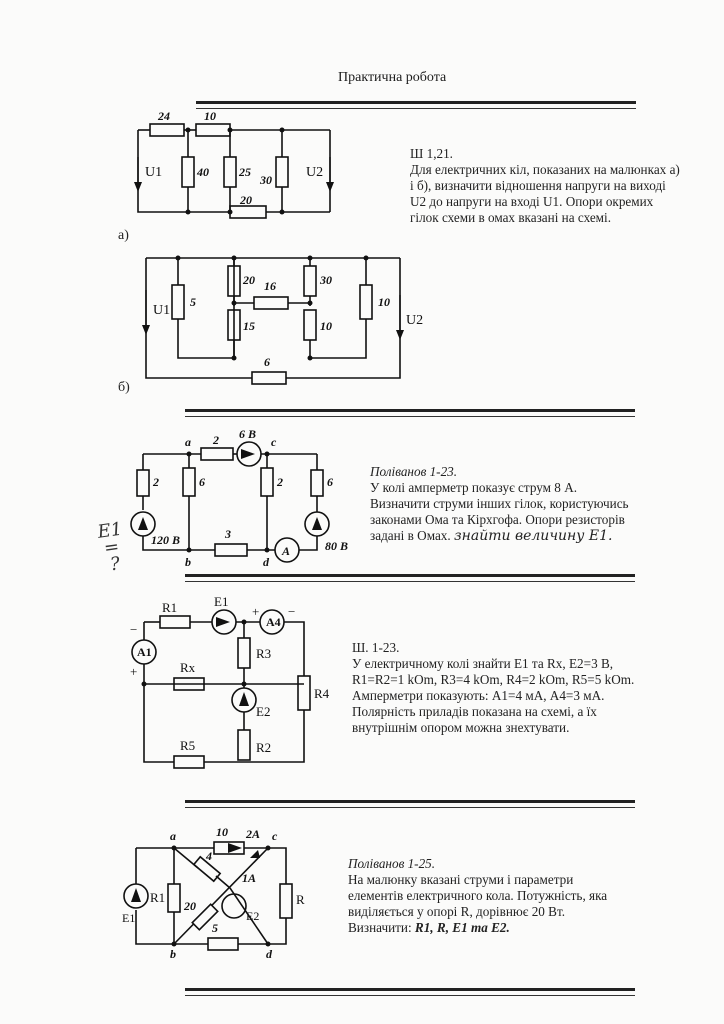 Image resolution: width=724 pixels, height=1024 pixels. What do you see at coordinates (230, 681) in the screenshot?
I see `circuit-sh-1-23: R1 E1 A4 A1 R3 Rx E2 R4 R2 R5 − + + −` at bounding box center [230, 681].